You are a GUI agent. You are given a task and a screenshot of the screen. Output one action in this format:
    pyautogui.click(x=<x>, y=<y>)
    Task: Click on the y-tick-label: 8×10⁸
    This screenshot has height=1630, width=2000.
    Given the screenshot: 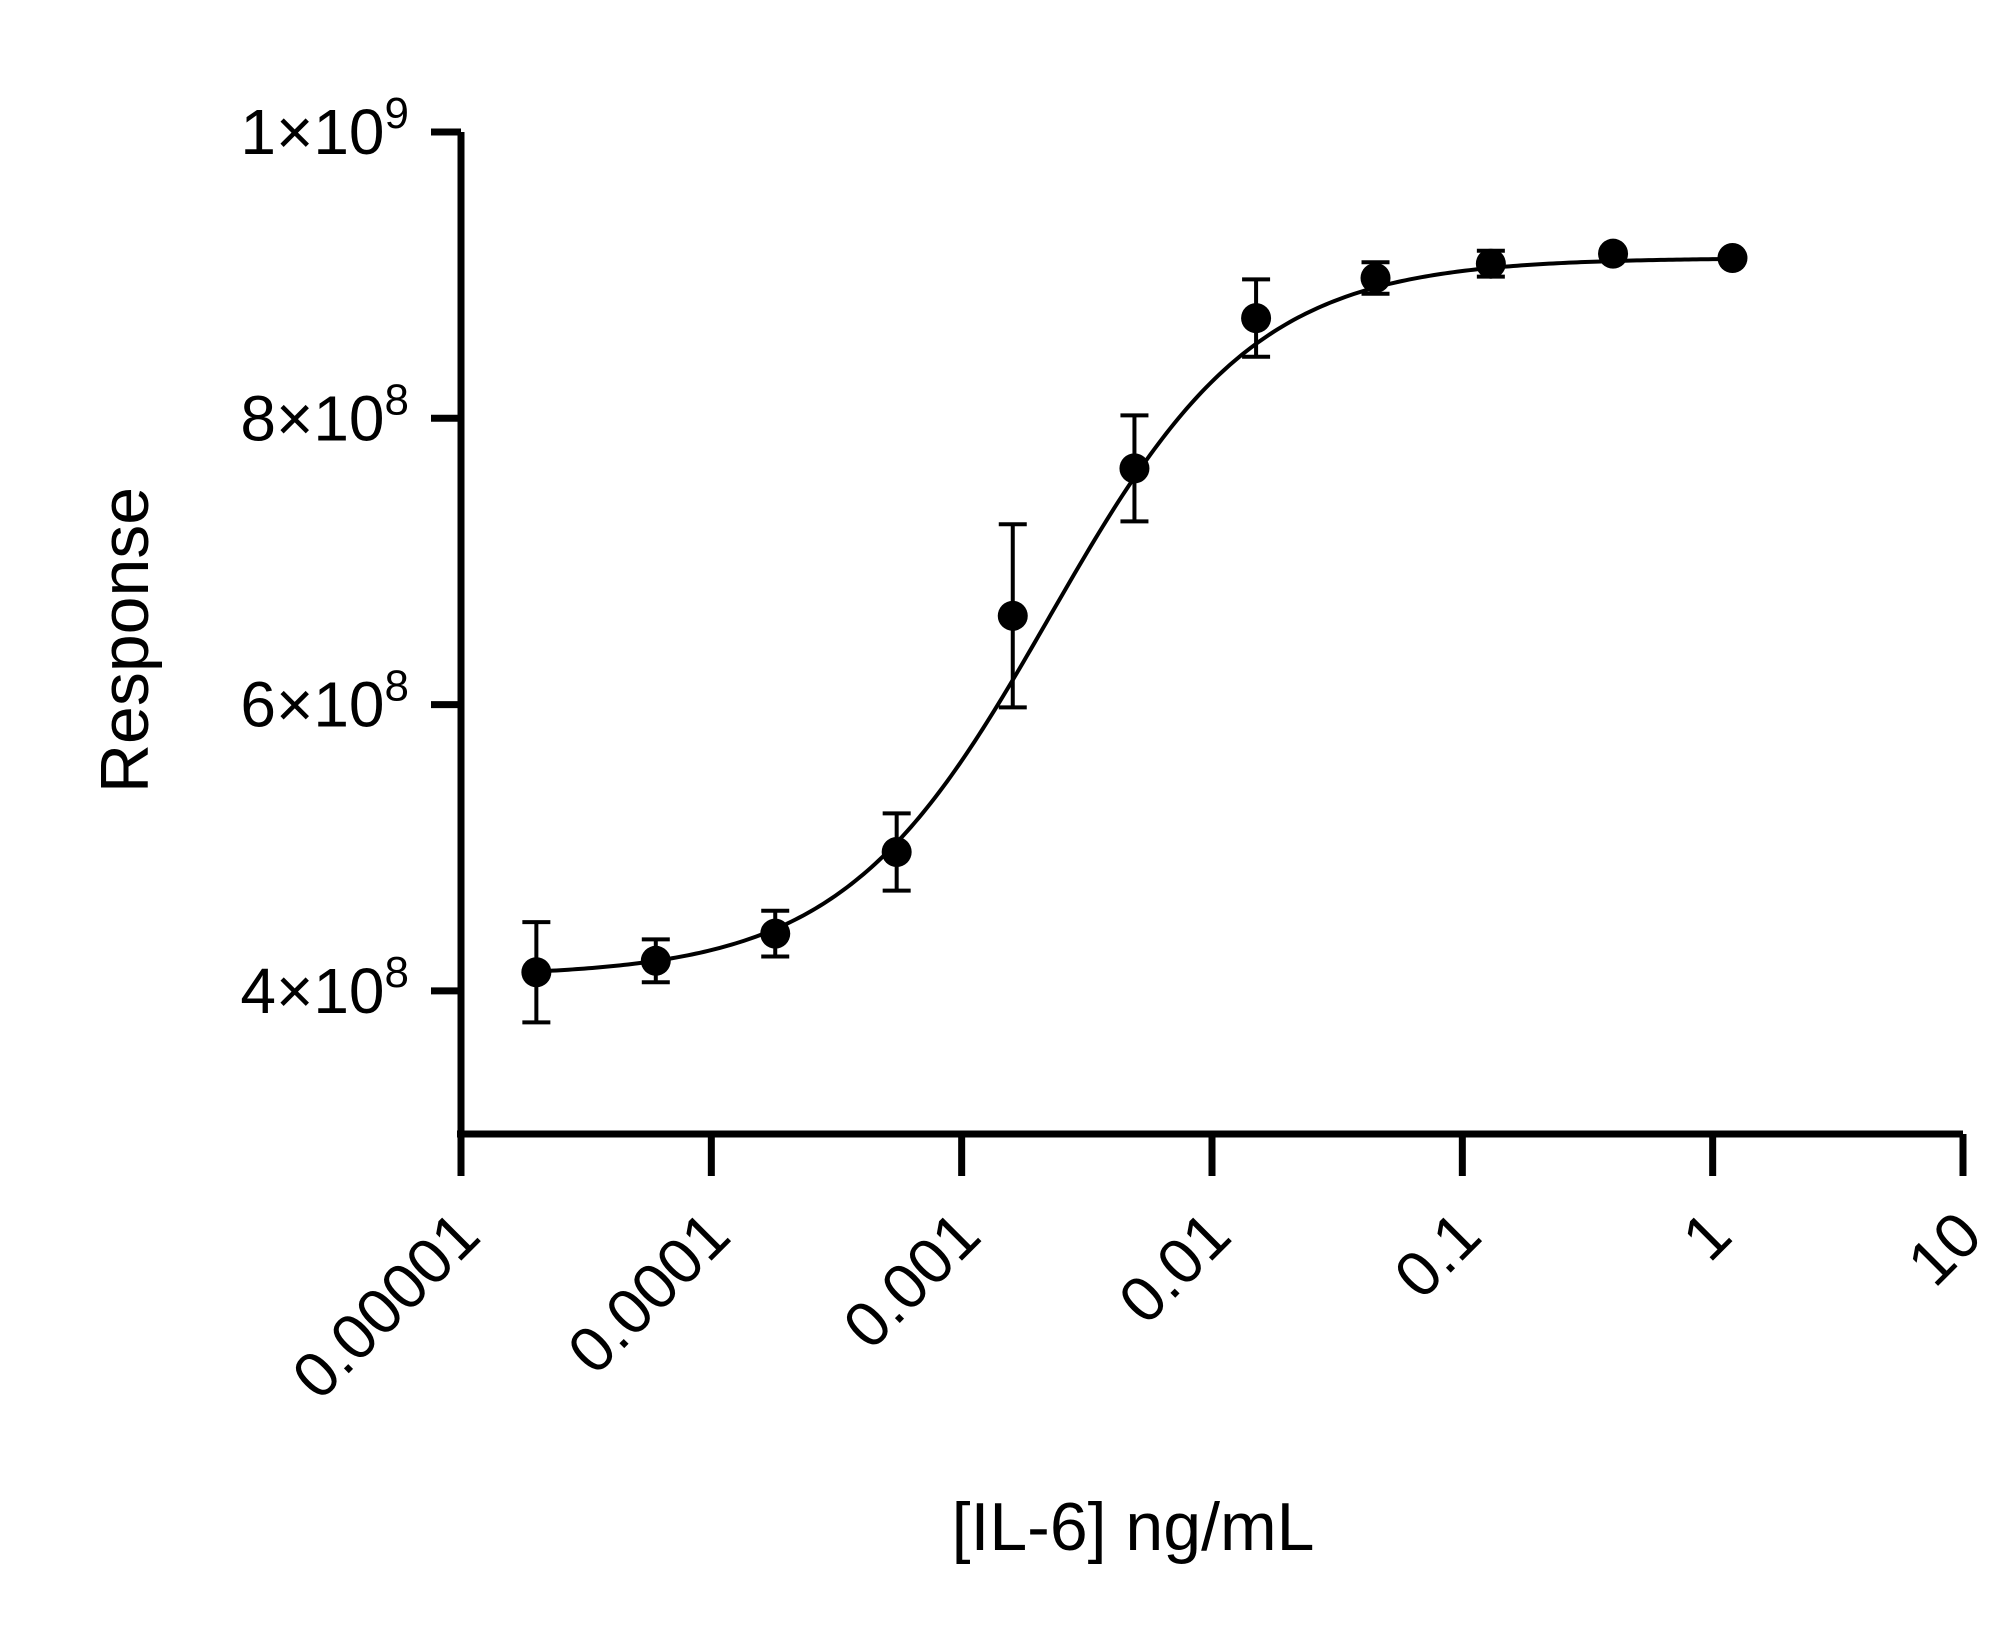 What is the action you would take?
    pyautogui.click(x=324, y=414)
    